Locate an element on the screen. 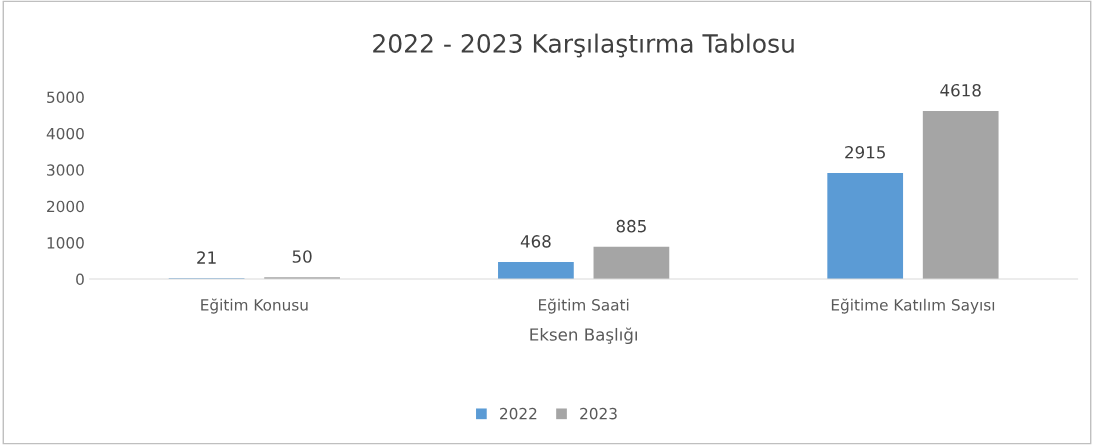 This screenshot has width=1094, height=445. data-label: 2915 is located at coordinates (865, 152).